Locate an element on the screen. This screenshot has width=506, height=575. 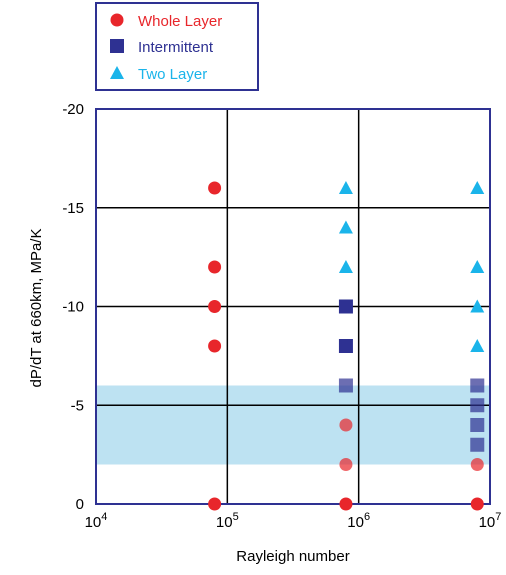
legend-marker-intermittent is located at coordinates (117, 46).